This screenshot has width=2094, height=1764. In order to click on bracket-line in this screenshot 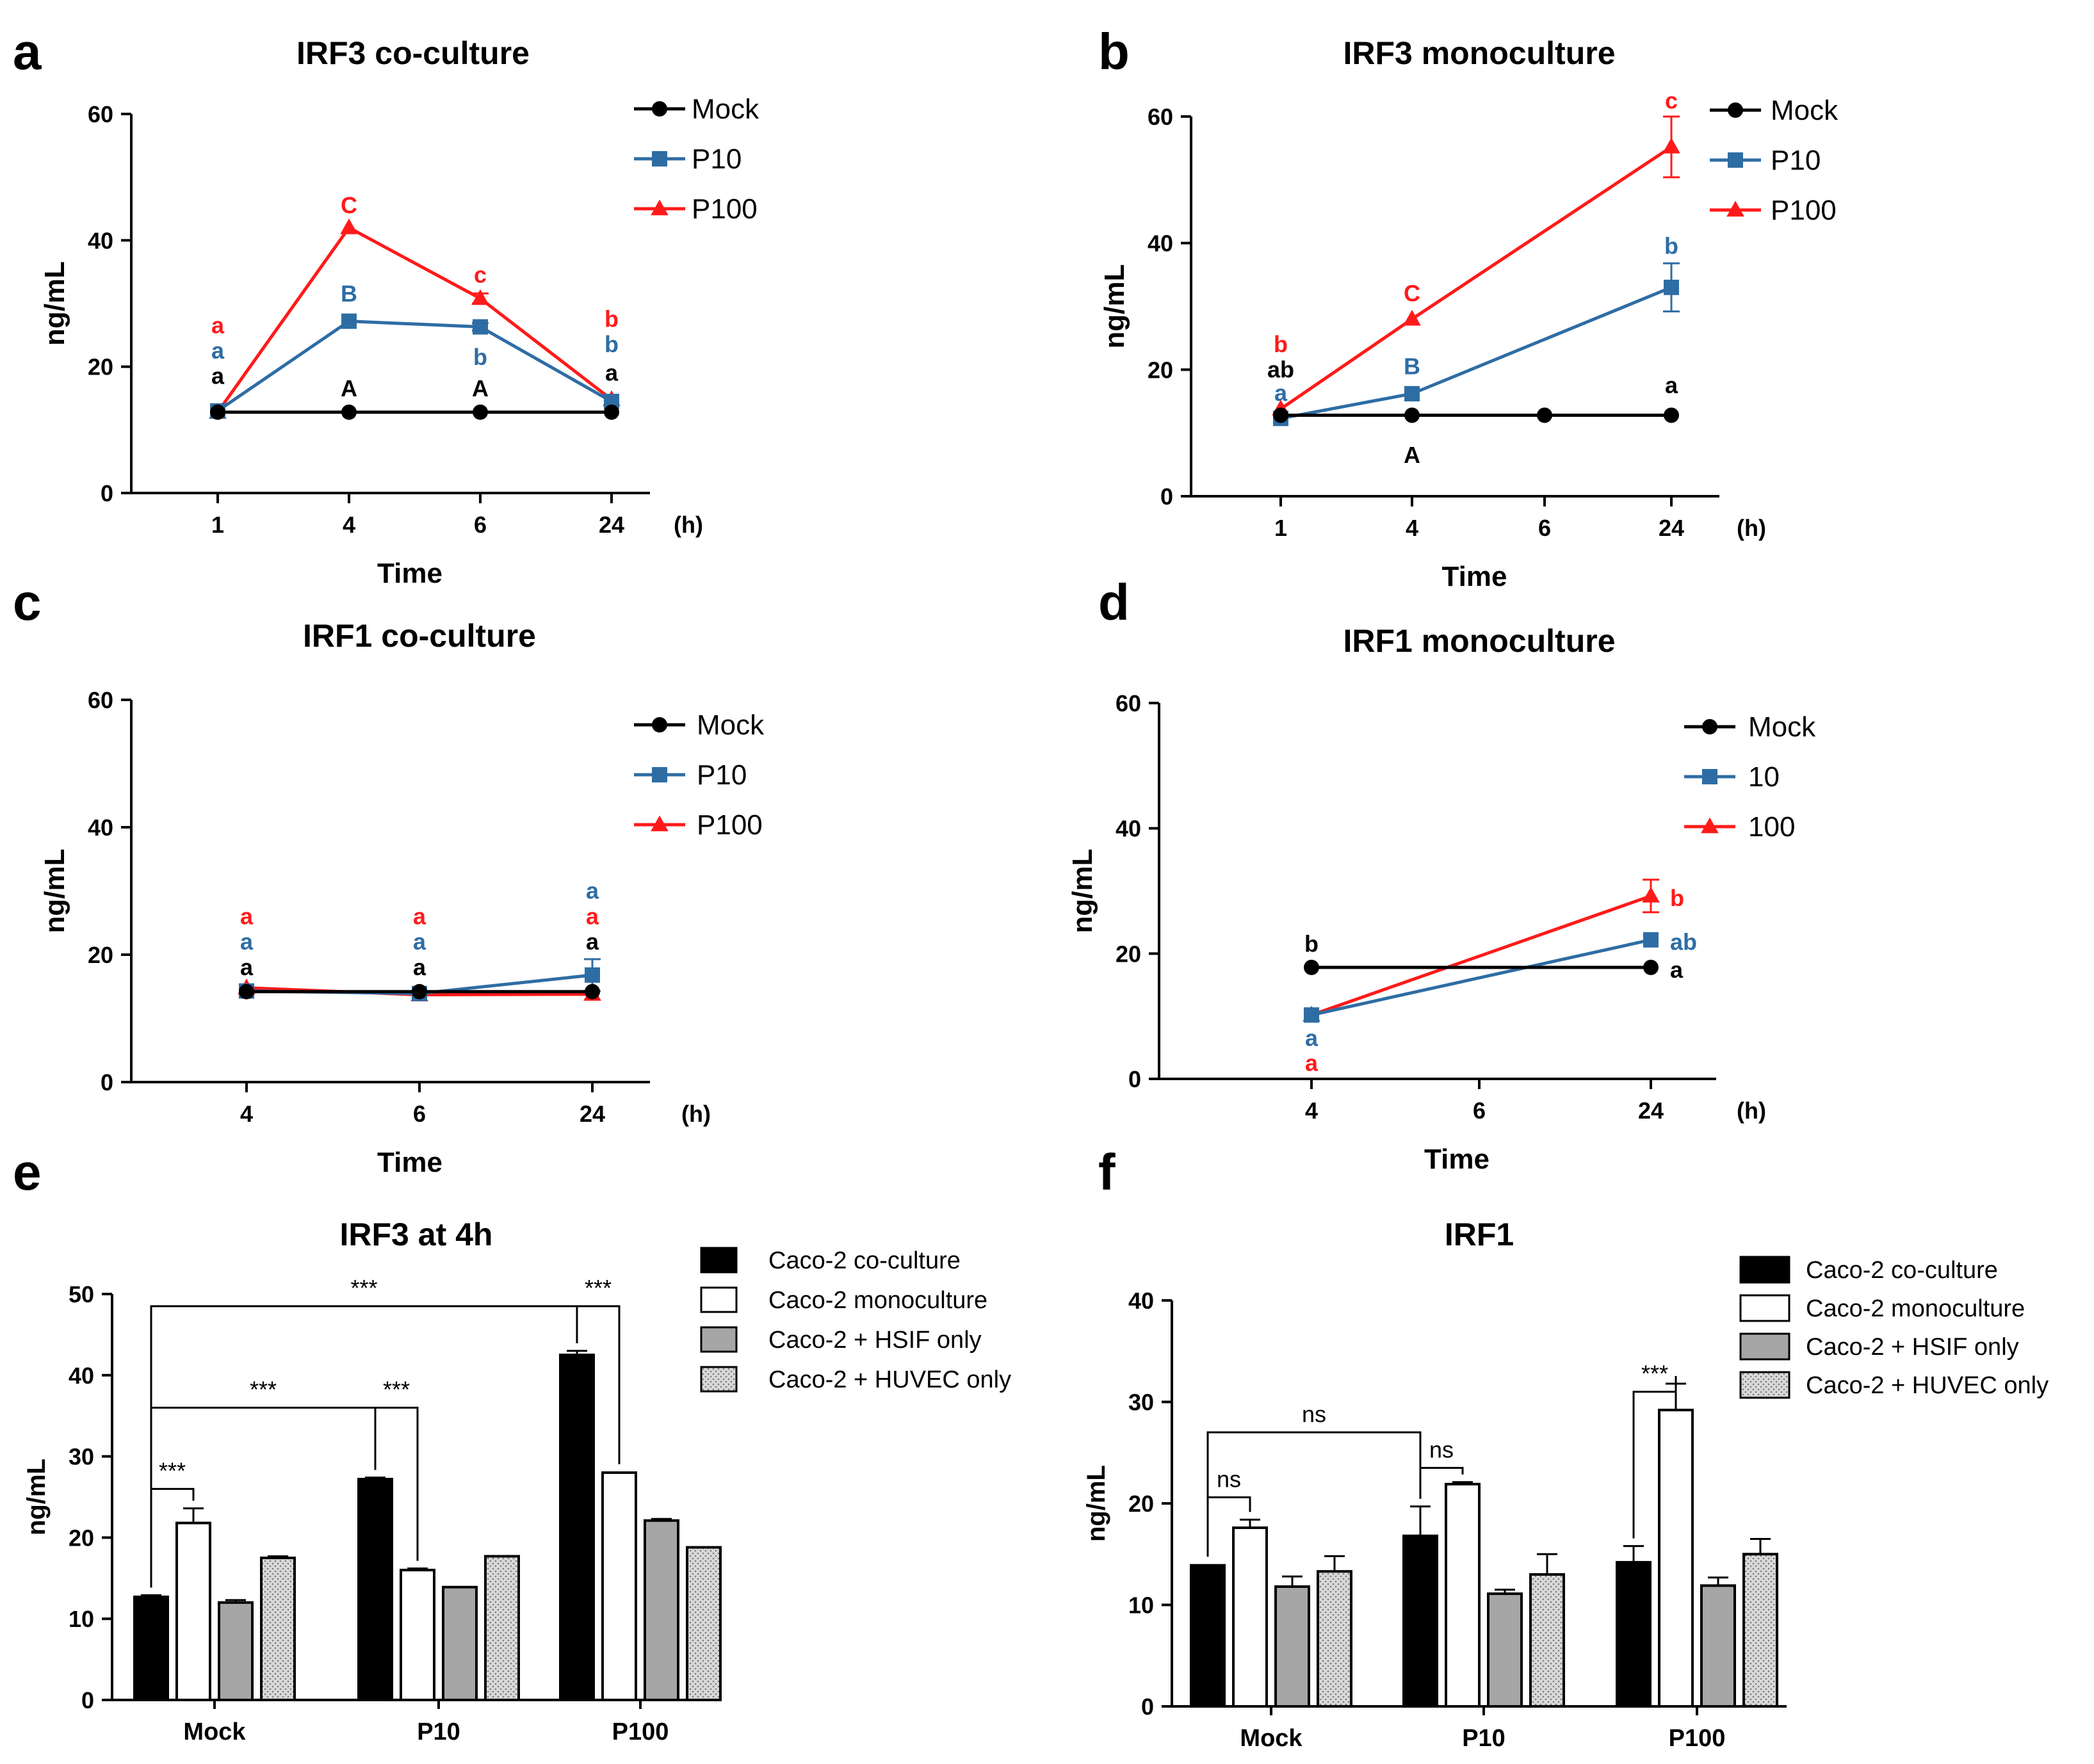, I will do `click(1314, 1494)`.